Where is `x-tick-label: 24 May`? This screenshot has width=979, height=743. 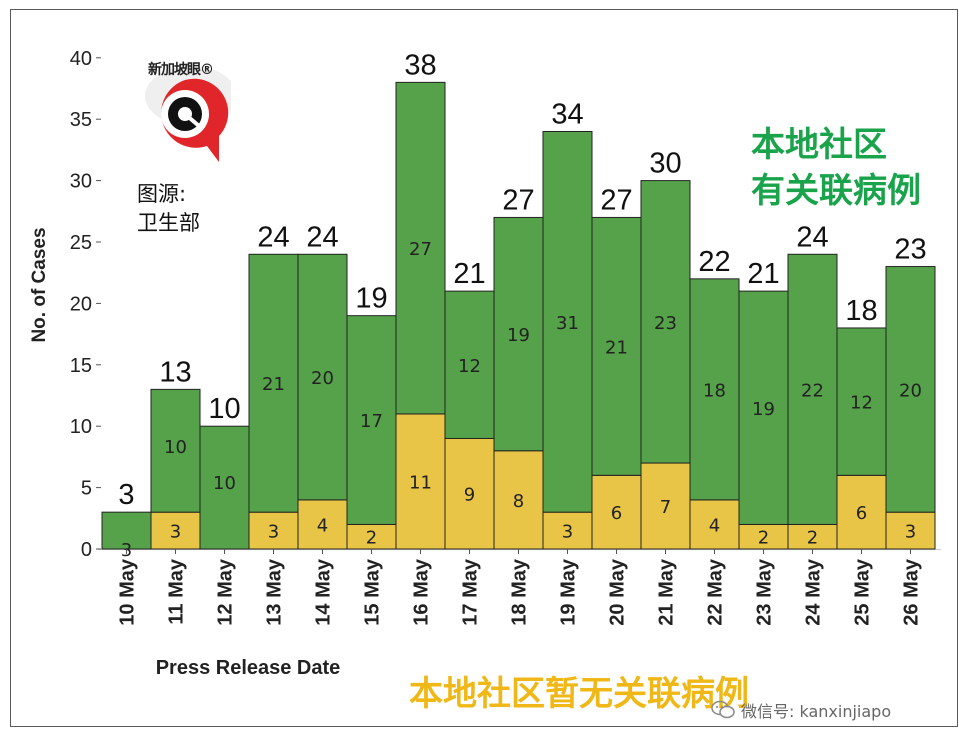 x-tick-label: 24 May is located at coordinates (814, 592).